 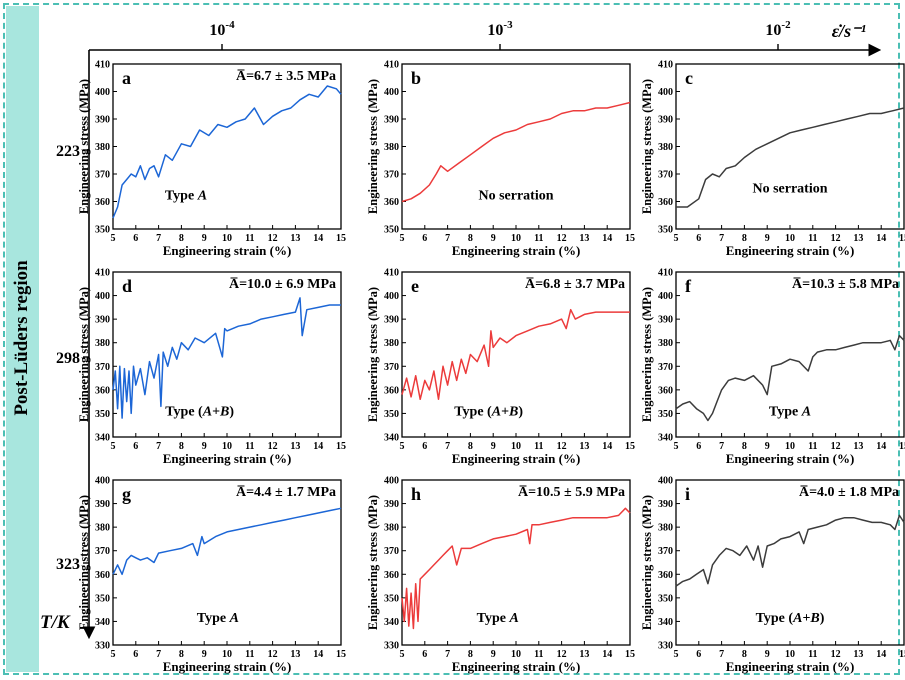 What do you see at coordinates (849, 492) in the screenshot?
I see `amplitude-label: A̅=4.0 ± 1.8 MPa` at bounding box center [849, 492].